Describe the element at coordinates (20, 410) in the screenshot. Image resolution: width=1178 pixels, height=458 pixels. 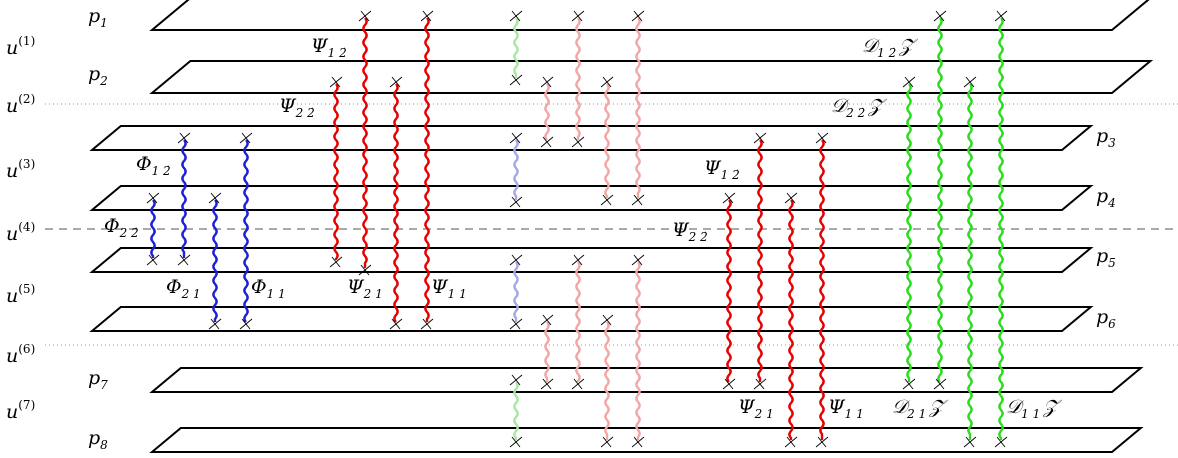
I see `u-label-7: u(7)` at that location.